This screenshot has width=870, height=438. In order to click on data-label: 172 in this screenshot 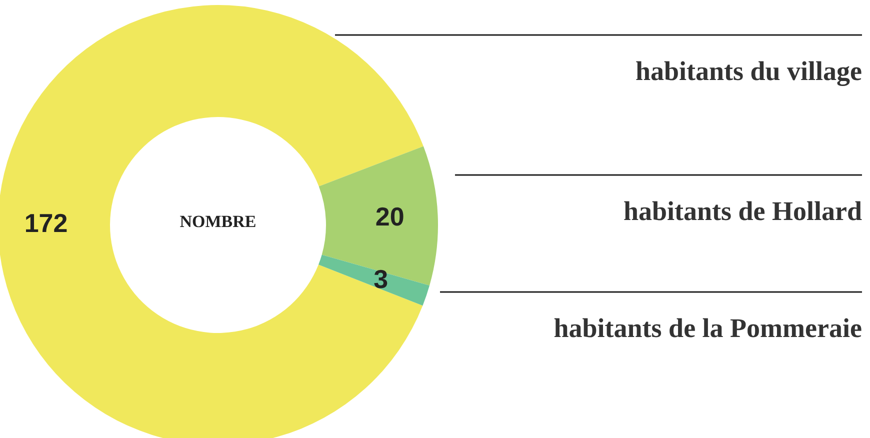, I will do `click(46, 223)`.